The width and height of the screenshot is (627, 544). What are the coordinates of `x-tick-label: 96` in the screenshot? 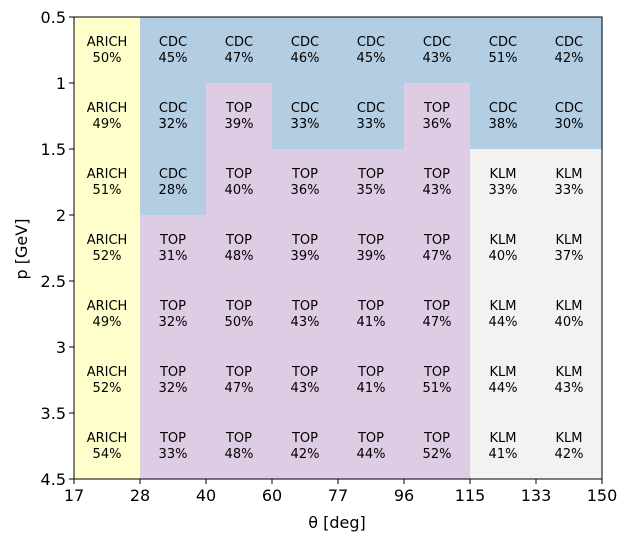 It's located at (404, 495).